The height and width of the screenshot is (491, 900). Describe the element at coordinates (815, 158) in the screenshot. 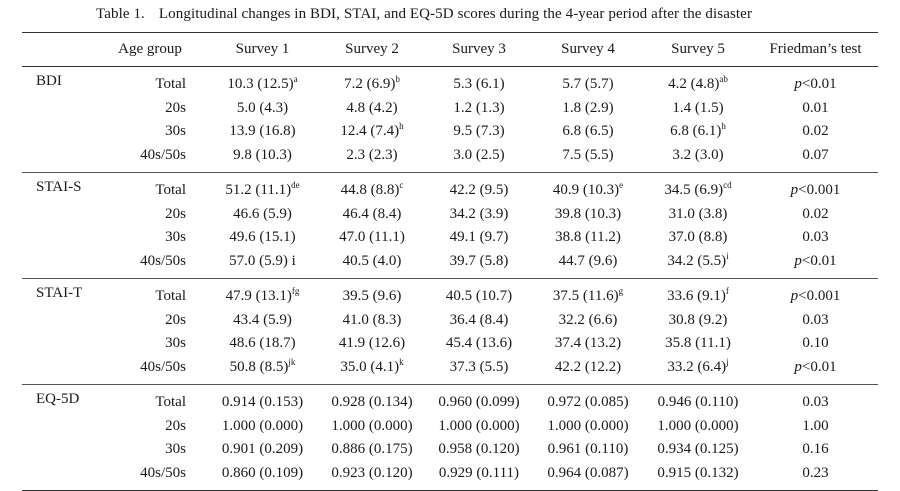

I see `friedman-p-cell: 0.07` at that location.